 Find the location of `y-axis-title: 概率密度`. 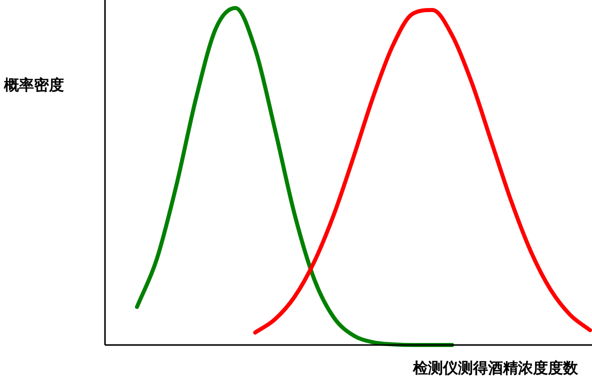

y-axis-title: 概率密度 is located at coordinates (33, 85).